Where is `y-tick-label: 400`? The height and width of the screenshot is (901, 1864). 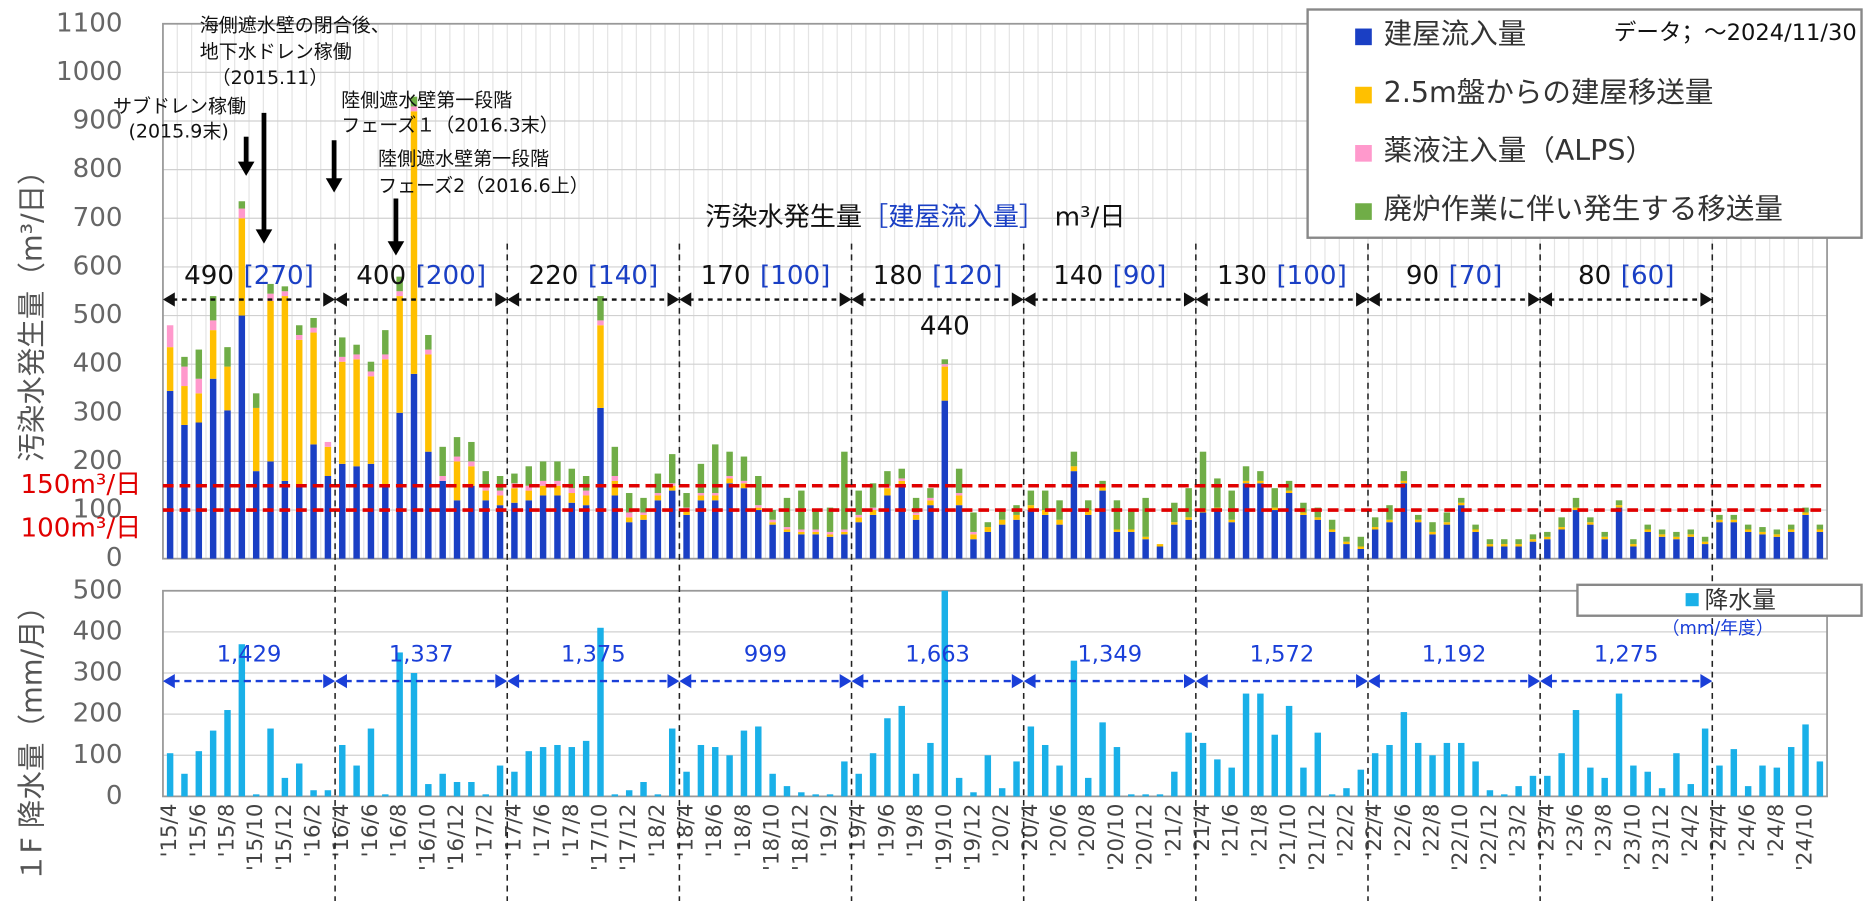
y-tick-label: 400 is located at coordinates (98, 631).